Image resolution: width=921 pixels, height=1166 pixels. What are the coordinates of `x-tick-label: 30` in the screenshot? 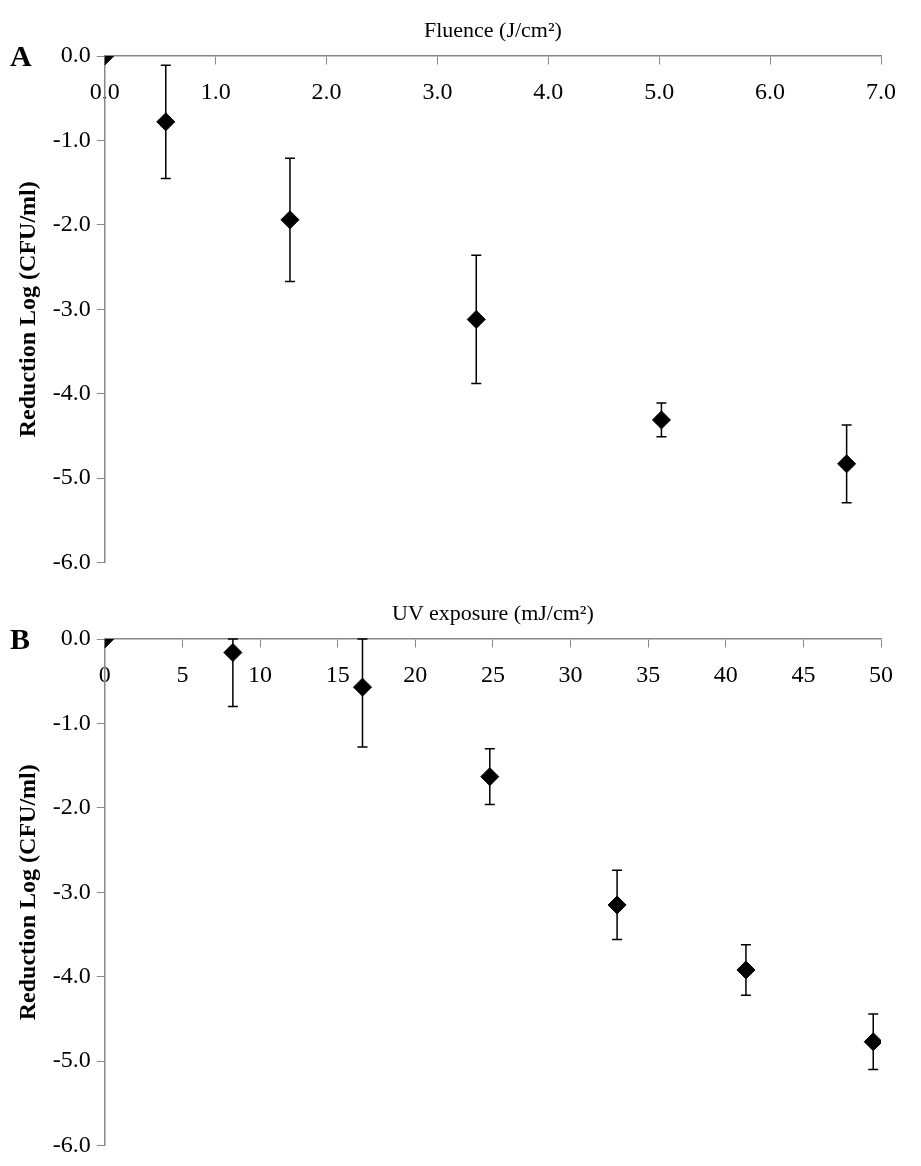 It's located at (570, 673).